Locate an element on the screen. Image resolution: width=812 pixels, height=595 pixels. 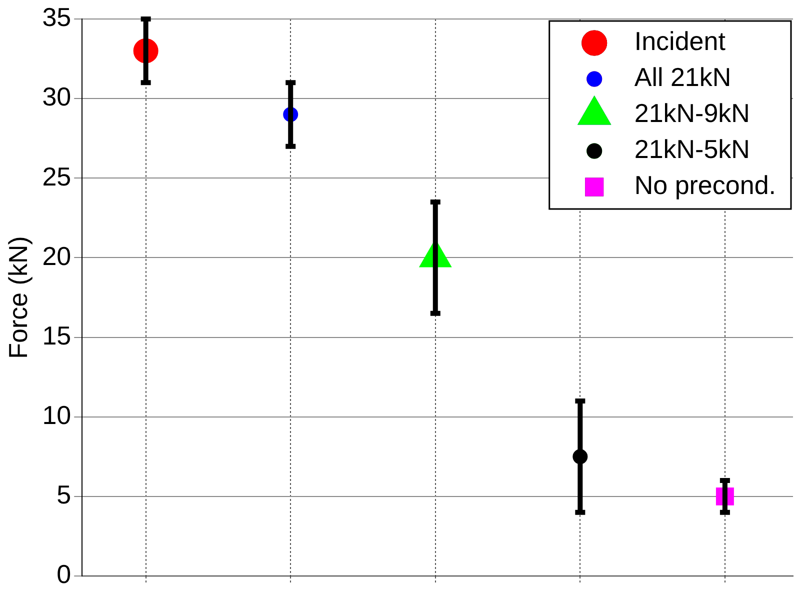
legend-label: All 21kN is located at coordinates (683, 77).